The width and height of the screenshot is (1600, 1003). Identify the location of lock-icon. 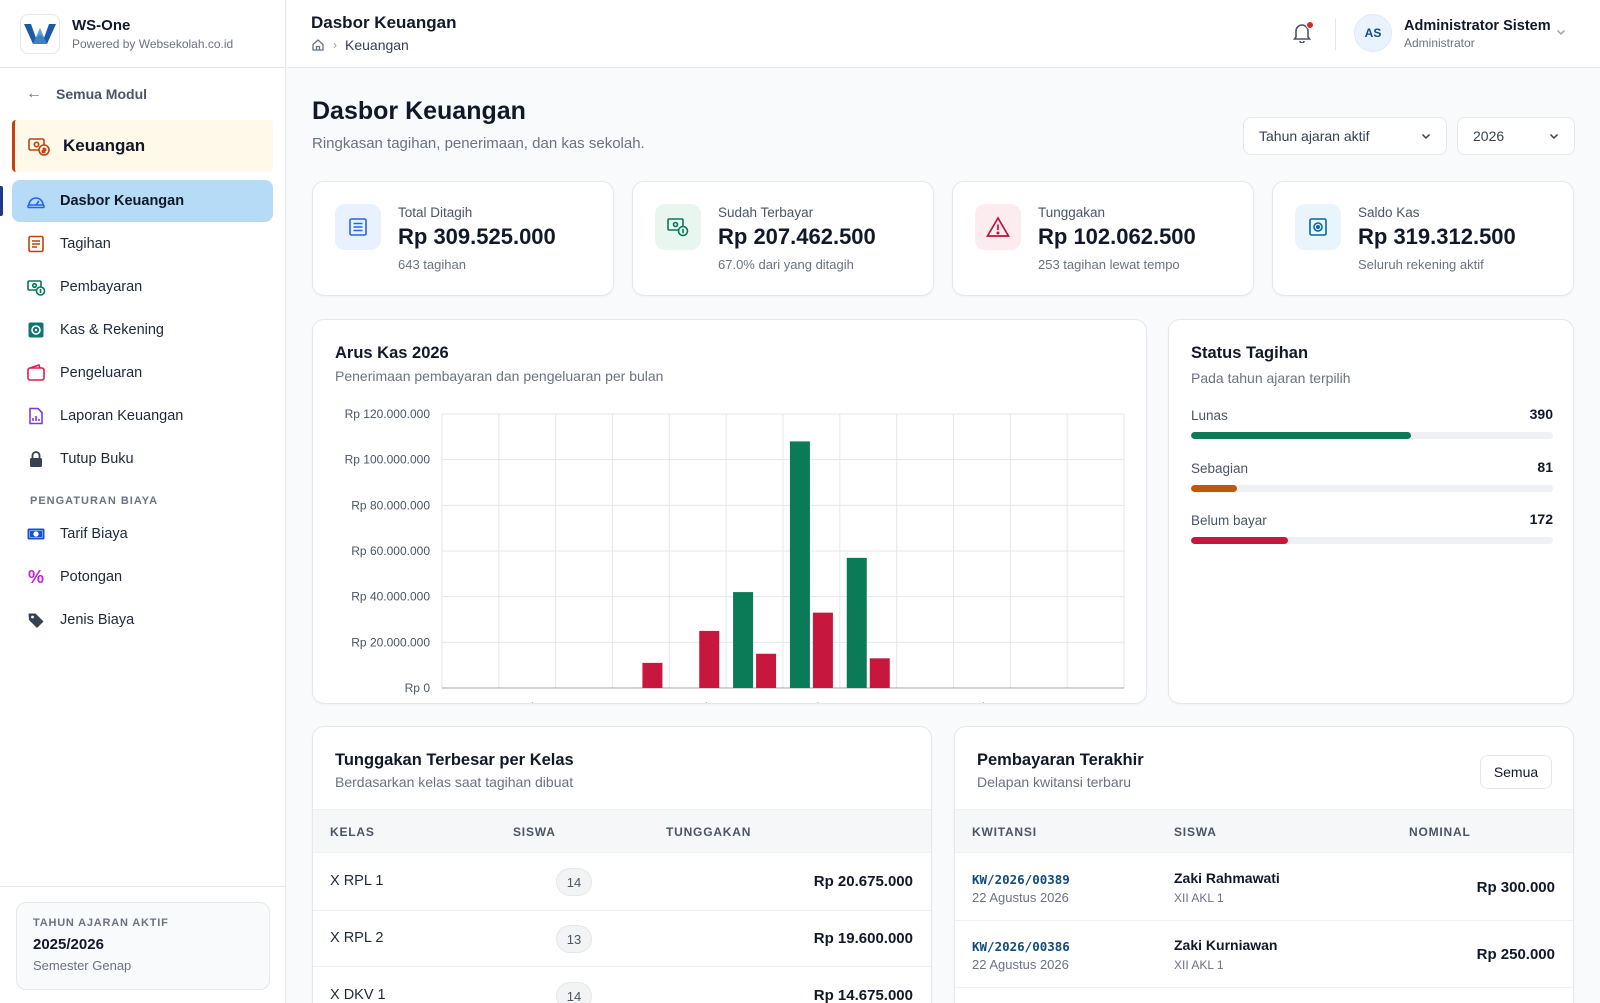
(36, 459).